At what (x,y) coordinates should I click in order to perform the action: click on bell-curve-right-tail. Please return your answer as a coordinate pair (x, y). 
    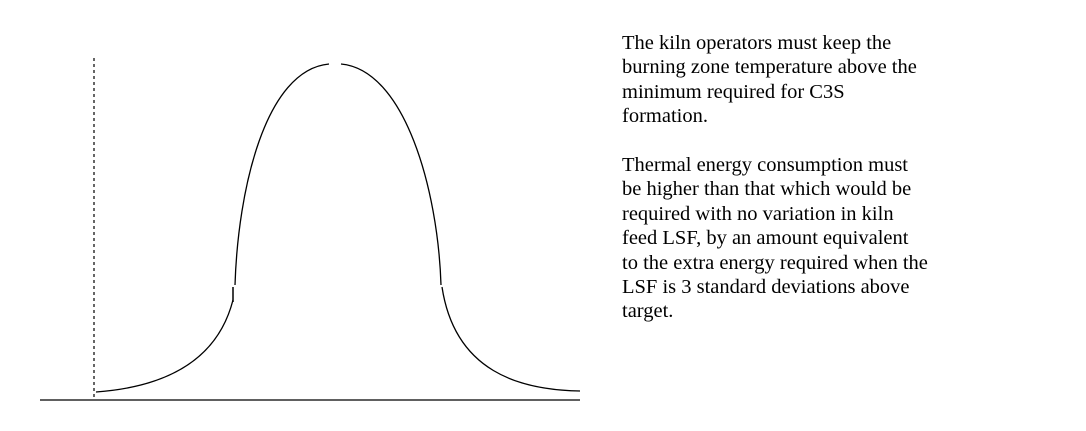
    Looking at the image, I should click on (511, 339).